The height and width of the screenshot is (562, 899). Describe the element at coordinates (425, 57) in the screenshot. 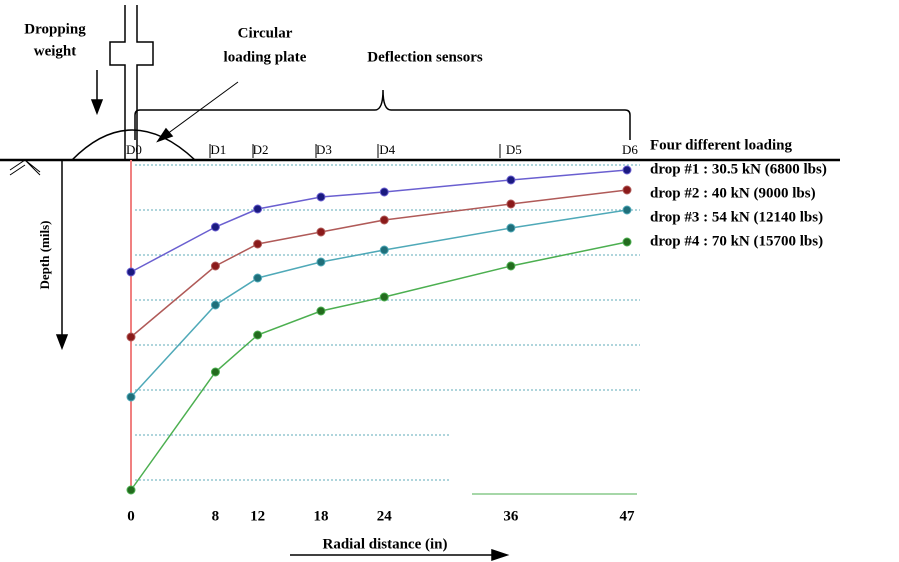

I see `label: Deflection sensors` at that location.